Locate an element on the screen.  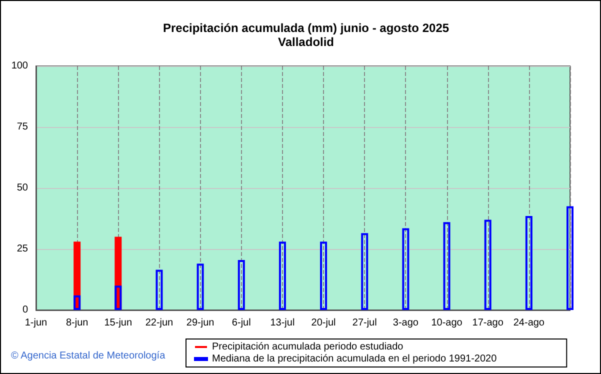
chart-title: Precipitación acumulada (mm) junio - agosto 2025 is located at coordinates (306, 28).